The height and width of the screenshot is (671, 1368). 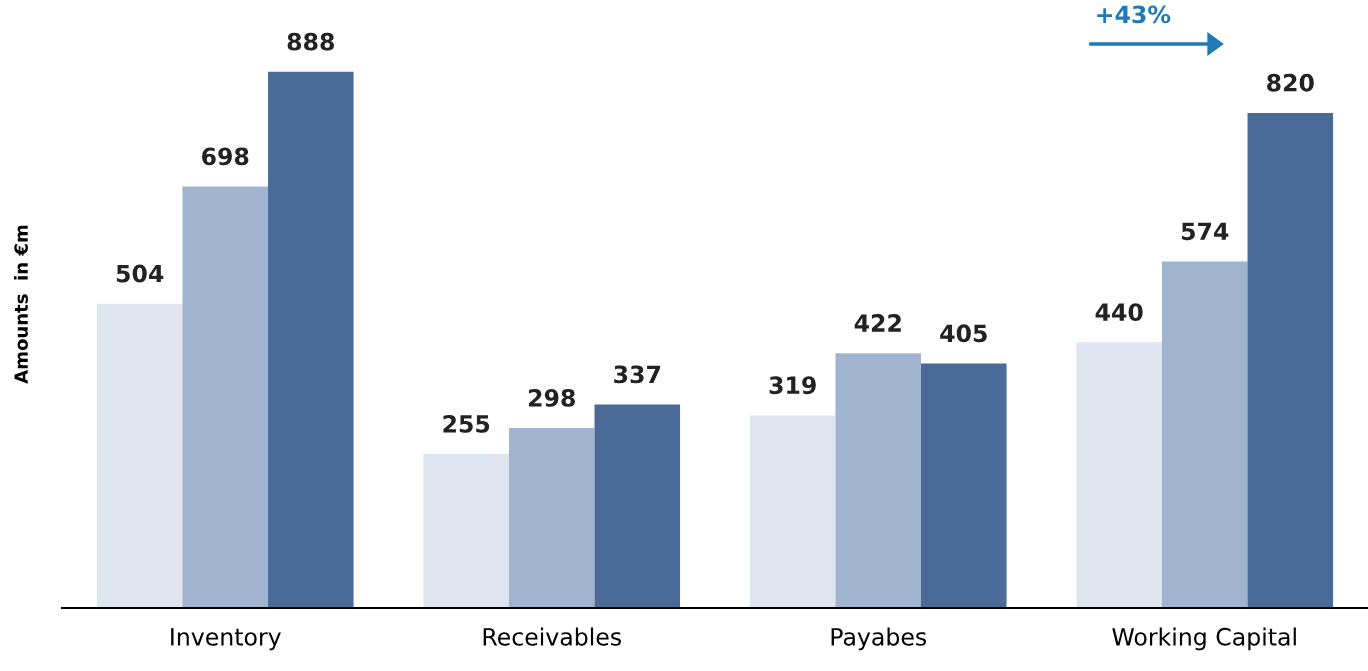 What do you see at coordinates (310, 41) in the screenshot?
I see `data-label: 888` at bounding box center [310, 41].